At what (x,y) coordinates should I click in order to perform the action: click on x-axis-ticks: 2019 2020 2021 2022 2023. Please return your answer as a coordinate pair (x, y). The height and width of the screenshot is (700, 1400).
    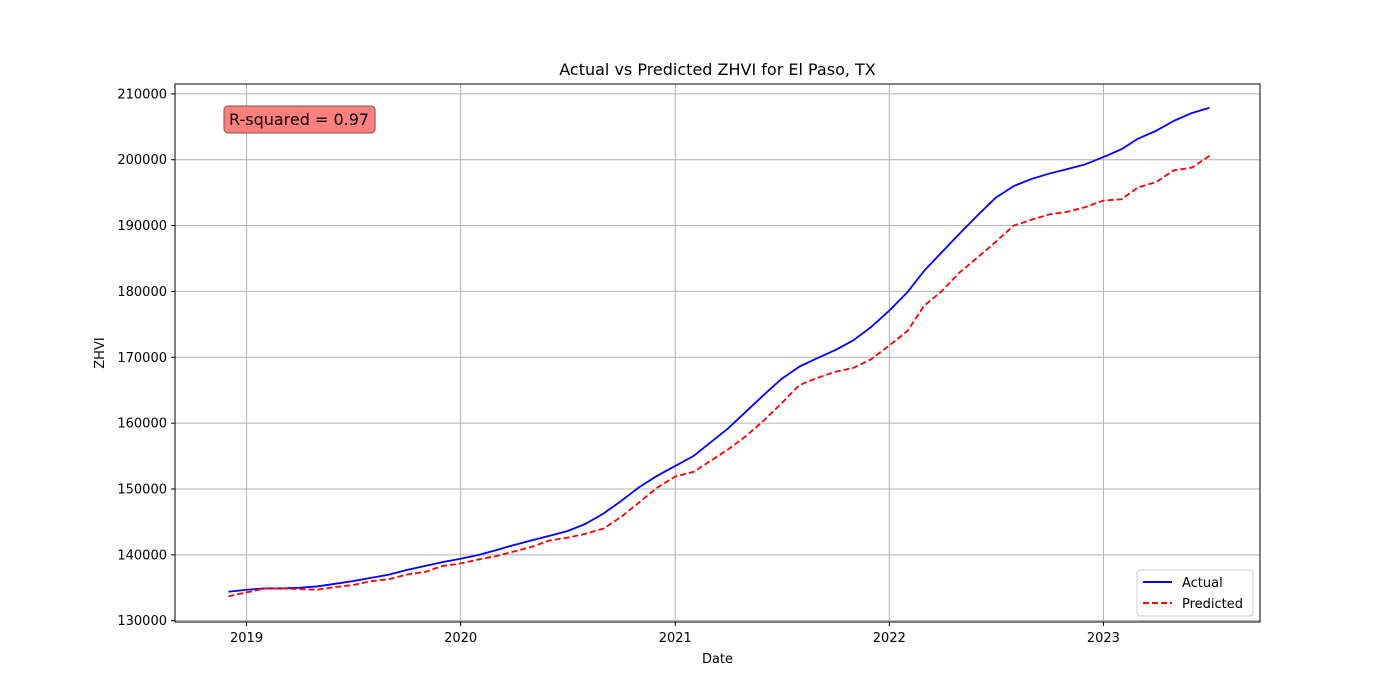
    Looking at the image, I should click on (675, 634).